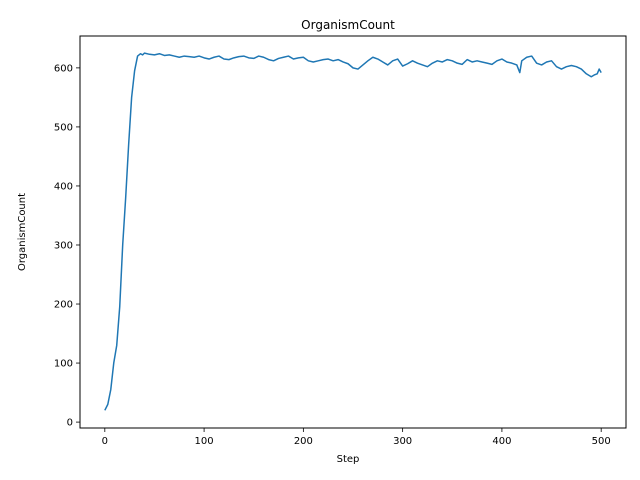 Image resolution: width=640 pixels, height=480 pixels. I want to click on x-tick-label: 300, so click(402, 441).